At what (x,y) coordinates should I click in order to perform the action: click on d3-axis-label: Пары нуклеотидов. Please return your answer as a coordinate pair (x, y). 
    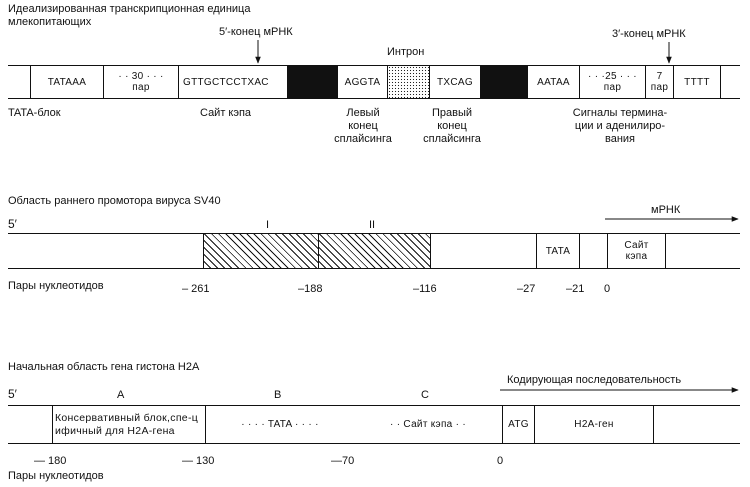
    Looking at the image, I should click on (56, 476).